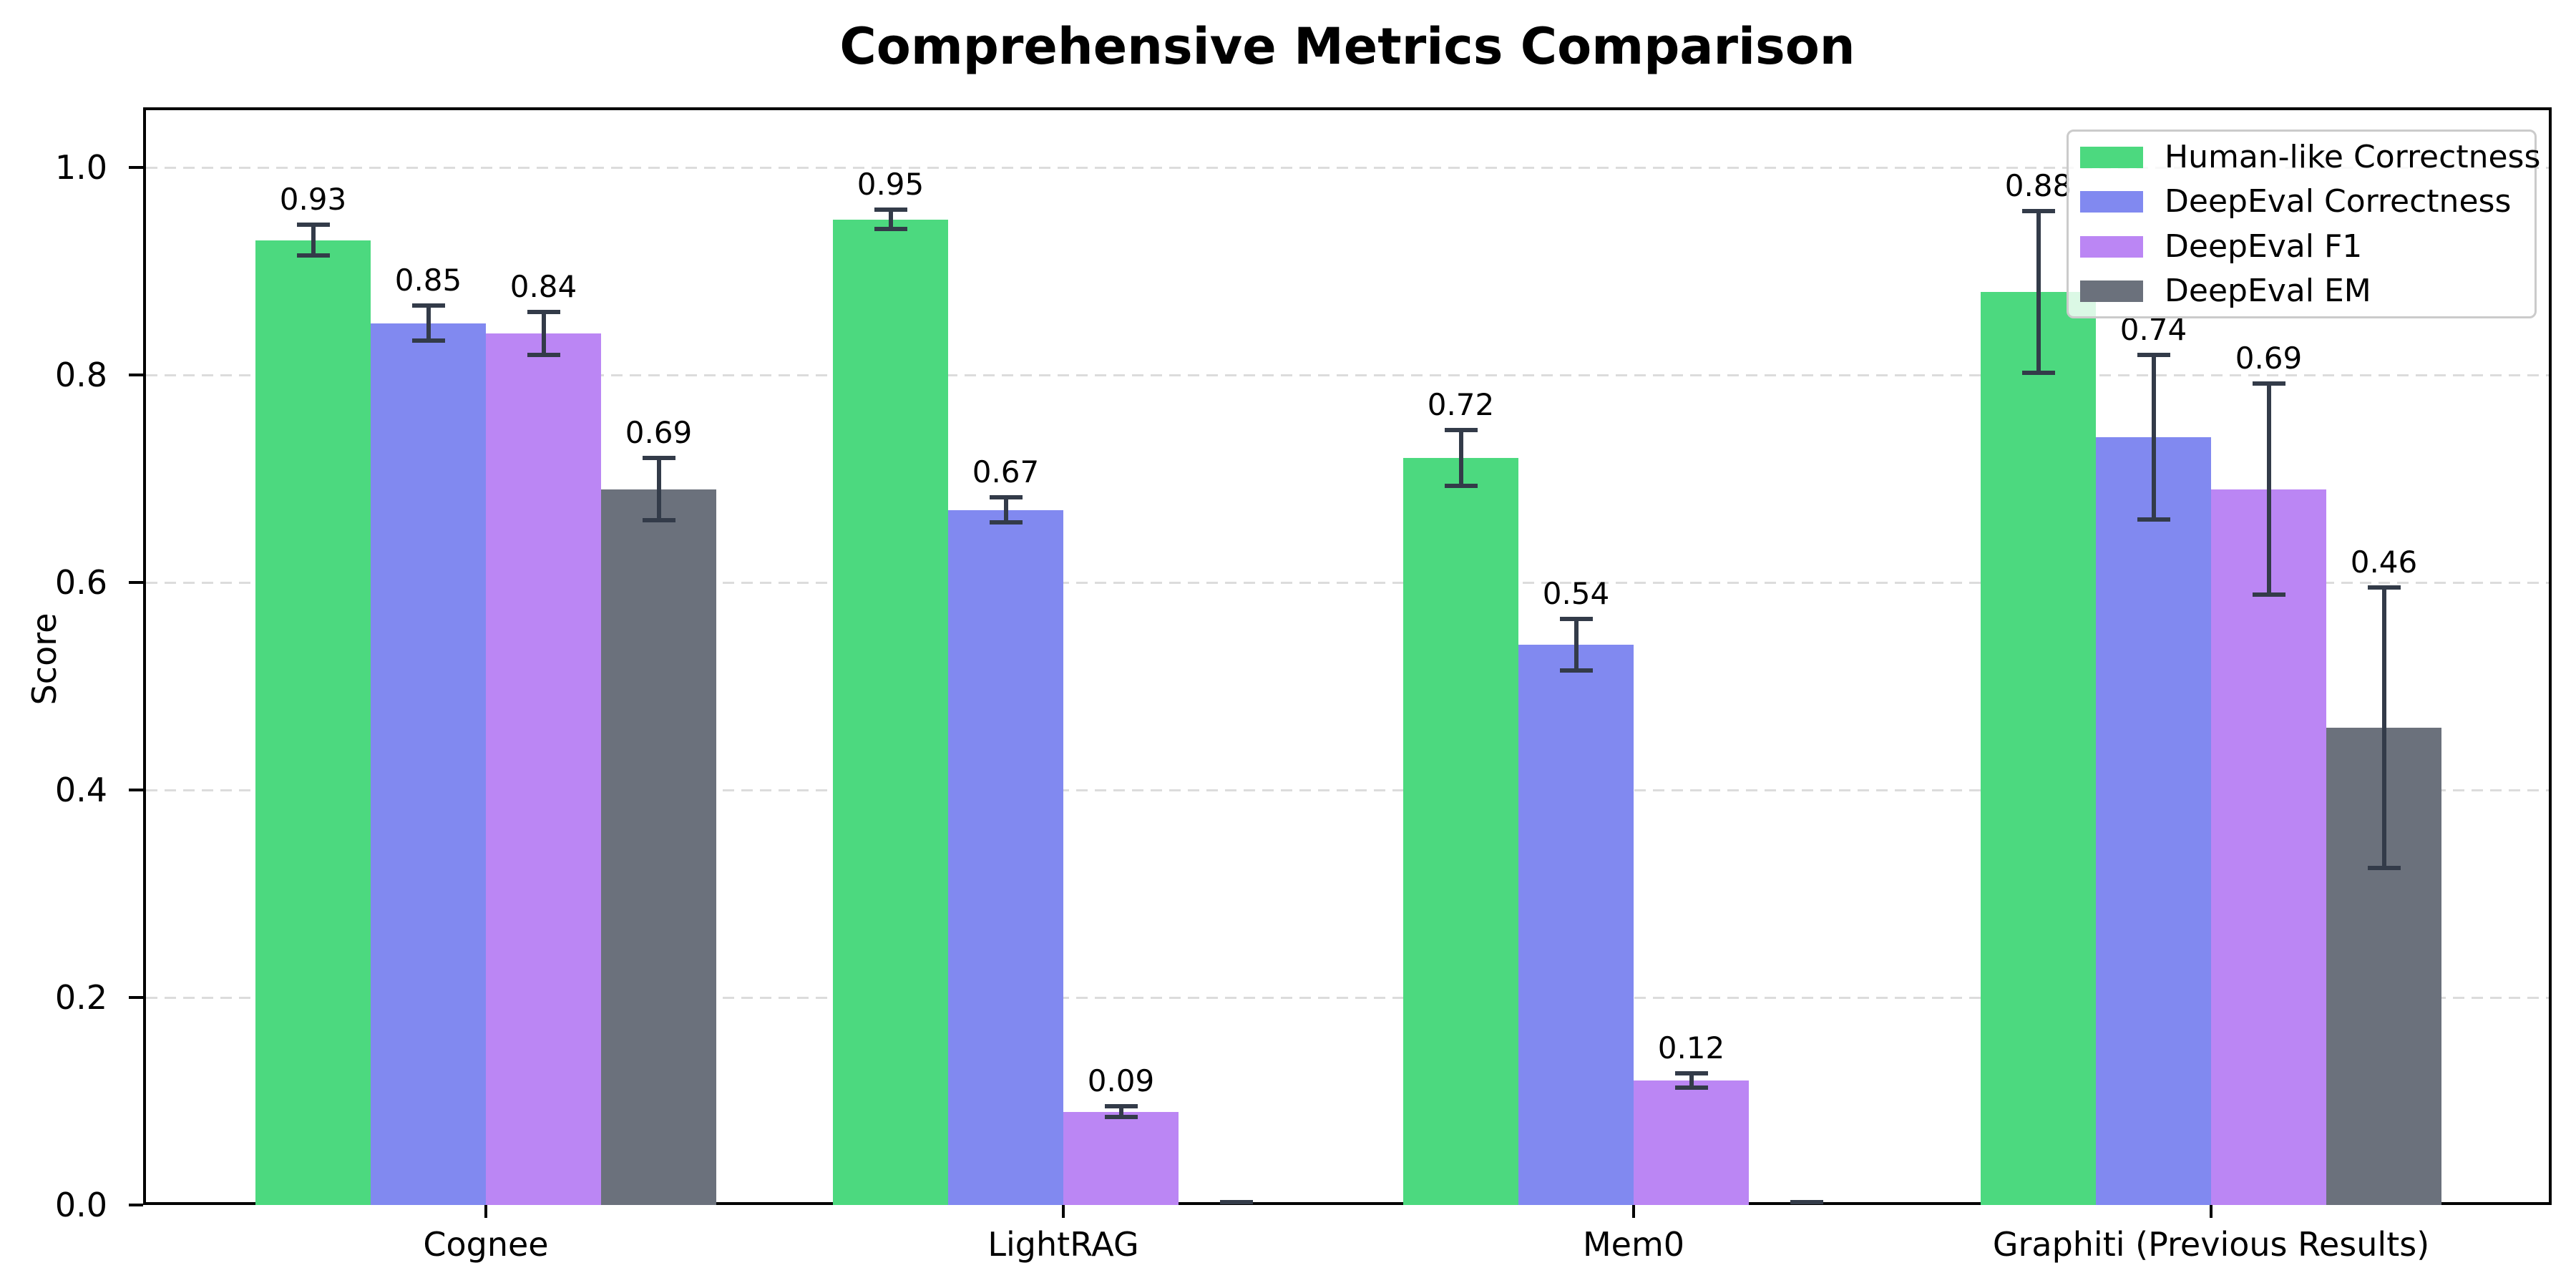 This screenshot has height=1288, width=2576. What do you see at coordinates (80, 997) in the screenshot?
I see `y-tick-label: 0.2` at bounding box center [80, 997].